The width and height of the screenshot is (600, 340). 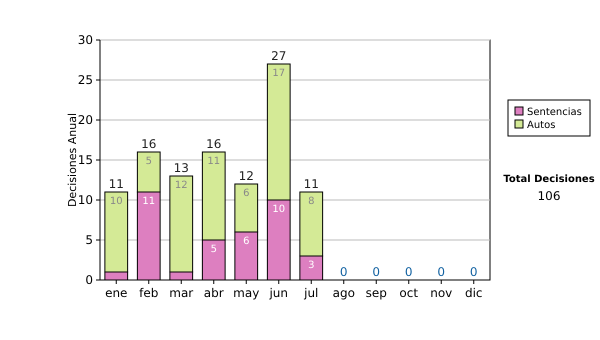 I want to click on total-label: 12, so click(x=246, y=176).